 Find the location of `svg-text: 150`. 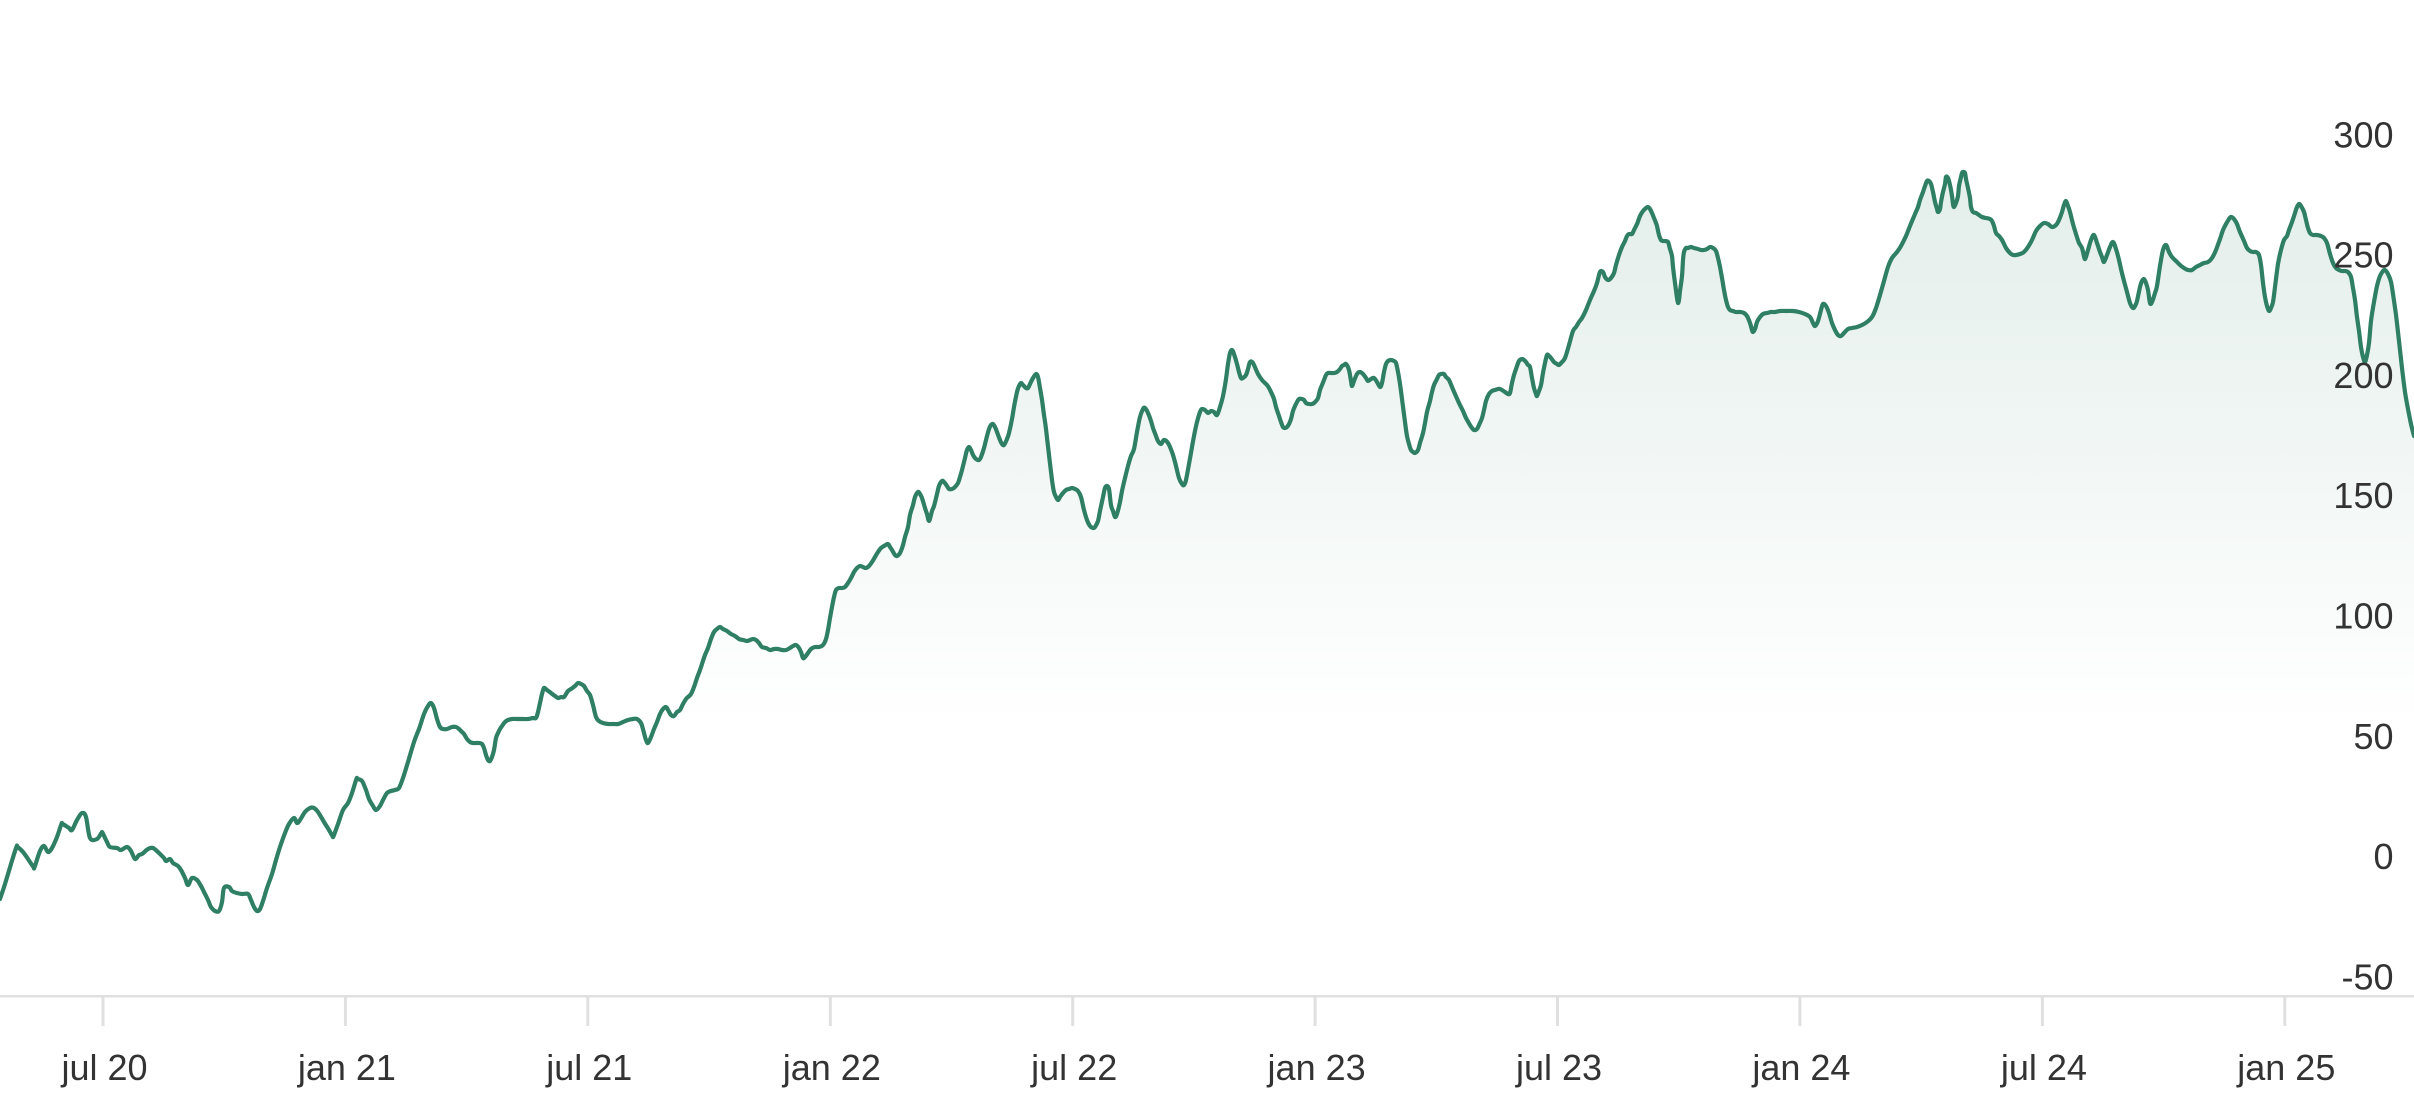

svg-text: 150 is located at coordinates (2363, 495).